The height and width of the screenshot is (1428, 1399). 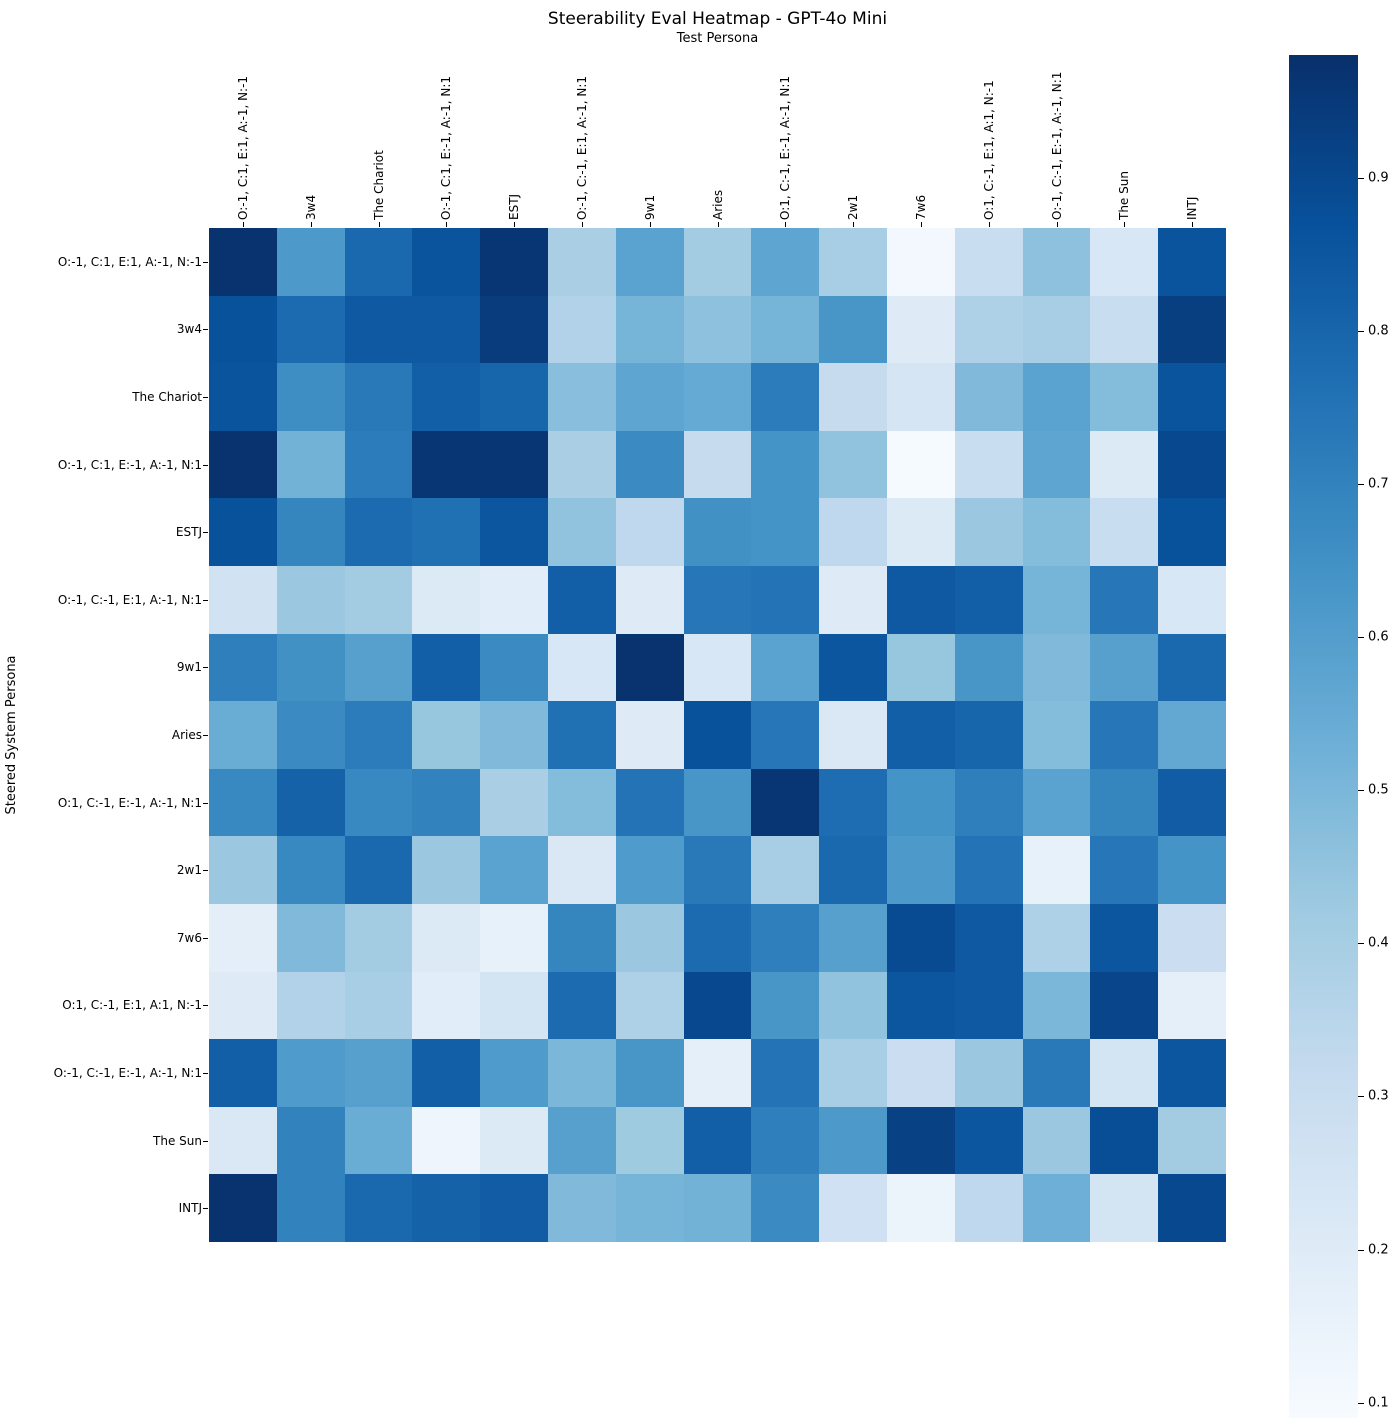 I want to click on y-tick-label: The Sun, so click(x=177, y=1140).